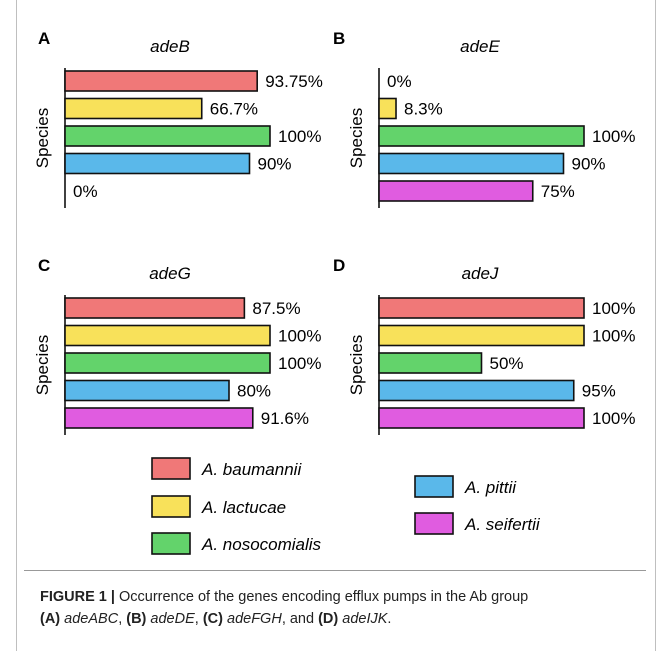  I want to click on panel-title-c: adeG, so click(170, 273).